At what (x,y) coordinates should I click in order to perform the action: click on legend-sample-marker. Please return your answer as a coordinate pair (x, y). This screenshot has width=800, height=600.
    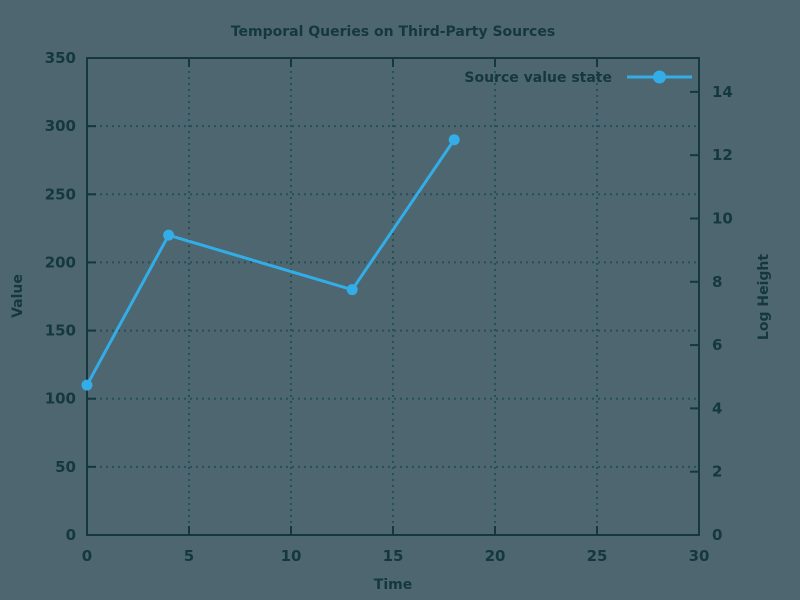
    Looking at the image, I should click on (659, 77).